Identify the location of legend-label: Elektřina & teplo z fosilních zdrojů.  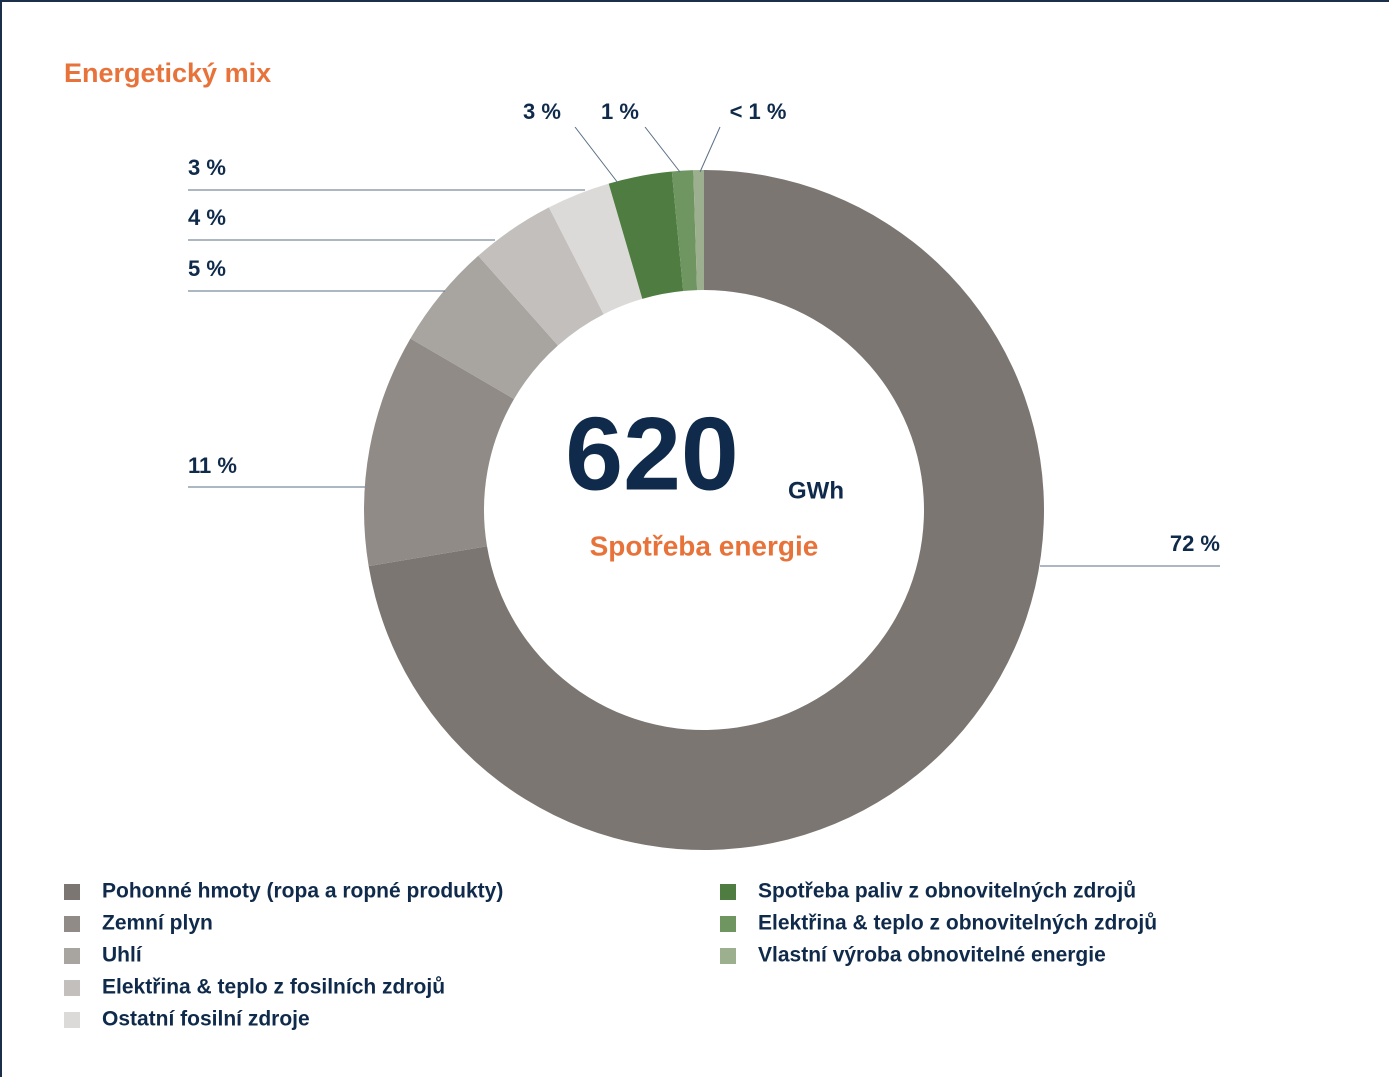
(273, 987).